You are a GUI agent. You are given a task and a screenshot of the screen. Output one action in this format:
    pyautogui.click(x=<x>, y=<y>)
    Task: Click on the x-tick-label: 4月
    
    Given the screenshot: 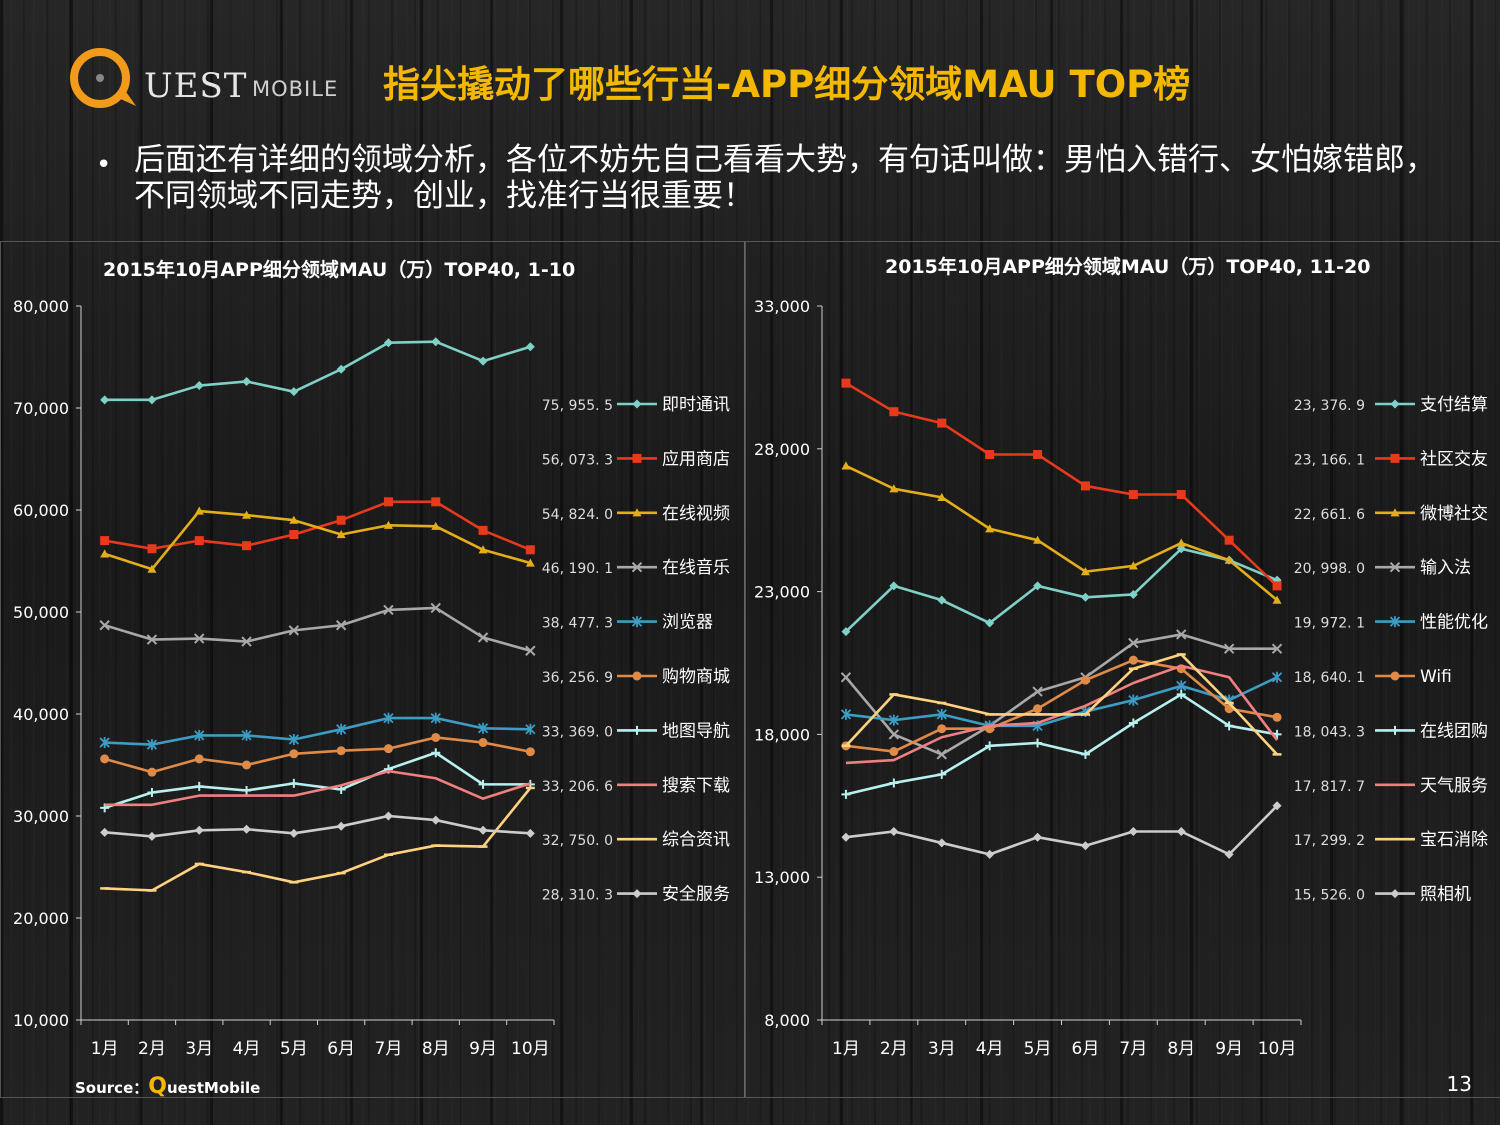 What is the action you would take?
    pyautogui.click(x=990, y=1049)
    